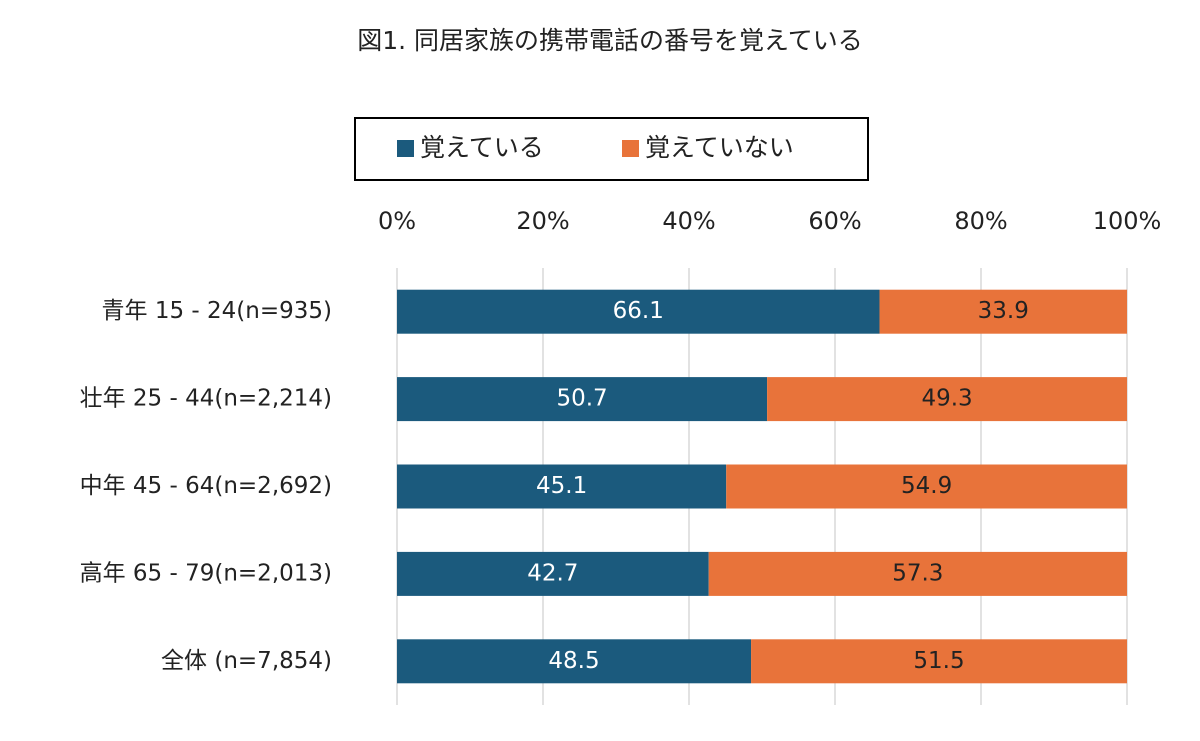 This screenshot has width=1200, height=741. I want to click on data-label: 48.5, so click(573, 661).